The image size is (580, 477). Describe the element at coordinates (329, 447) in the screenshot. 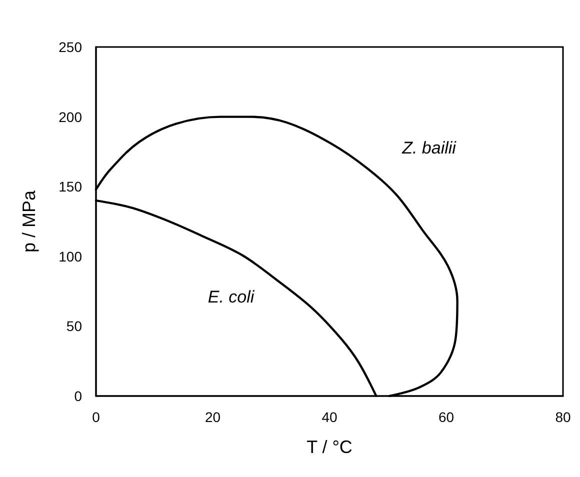

I see `x-axis-title: T / °C` at that location.